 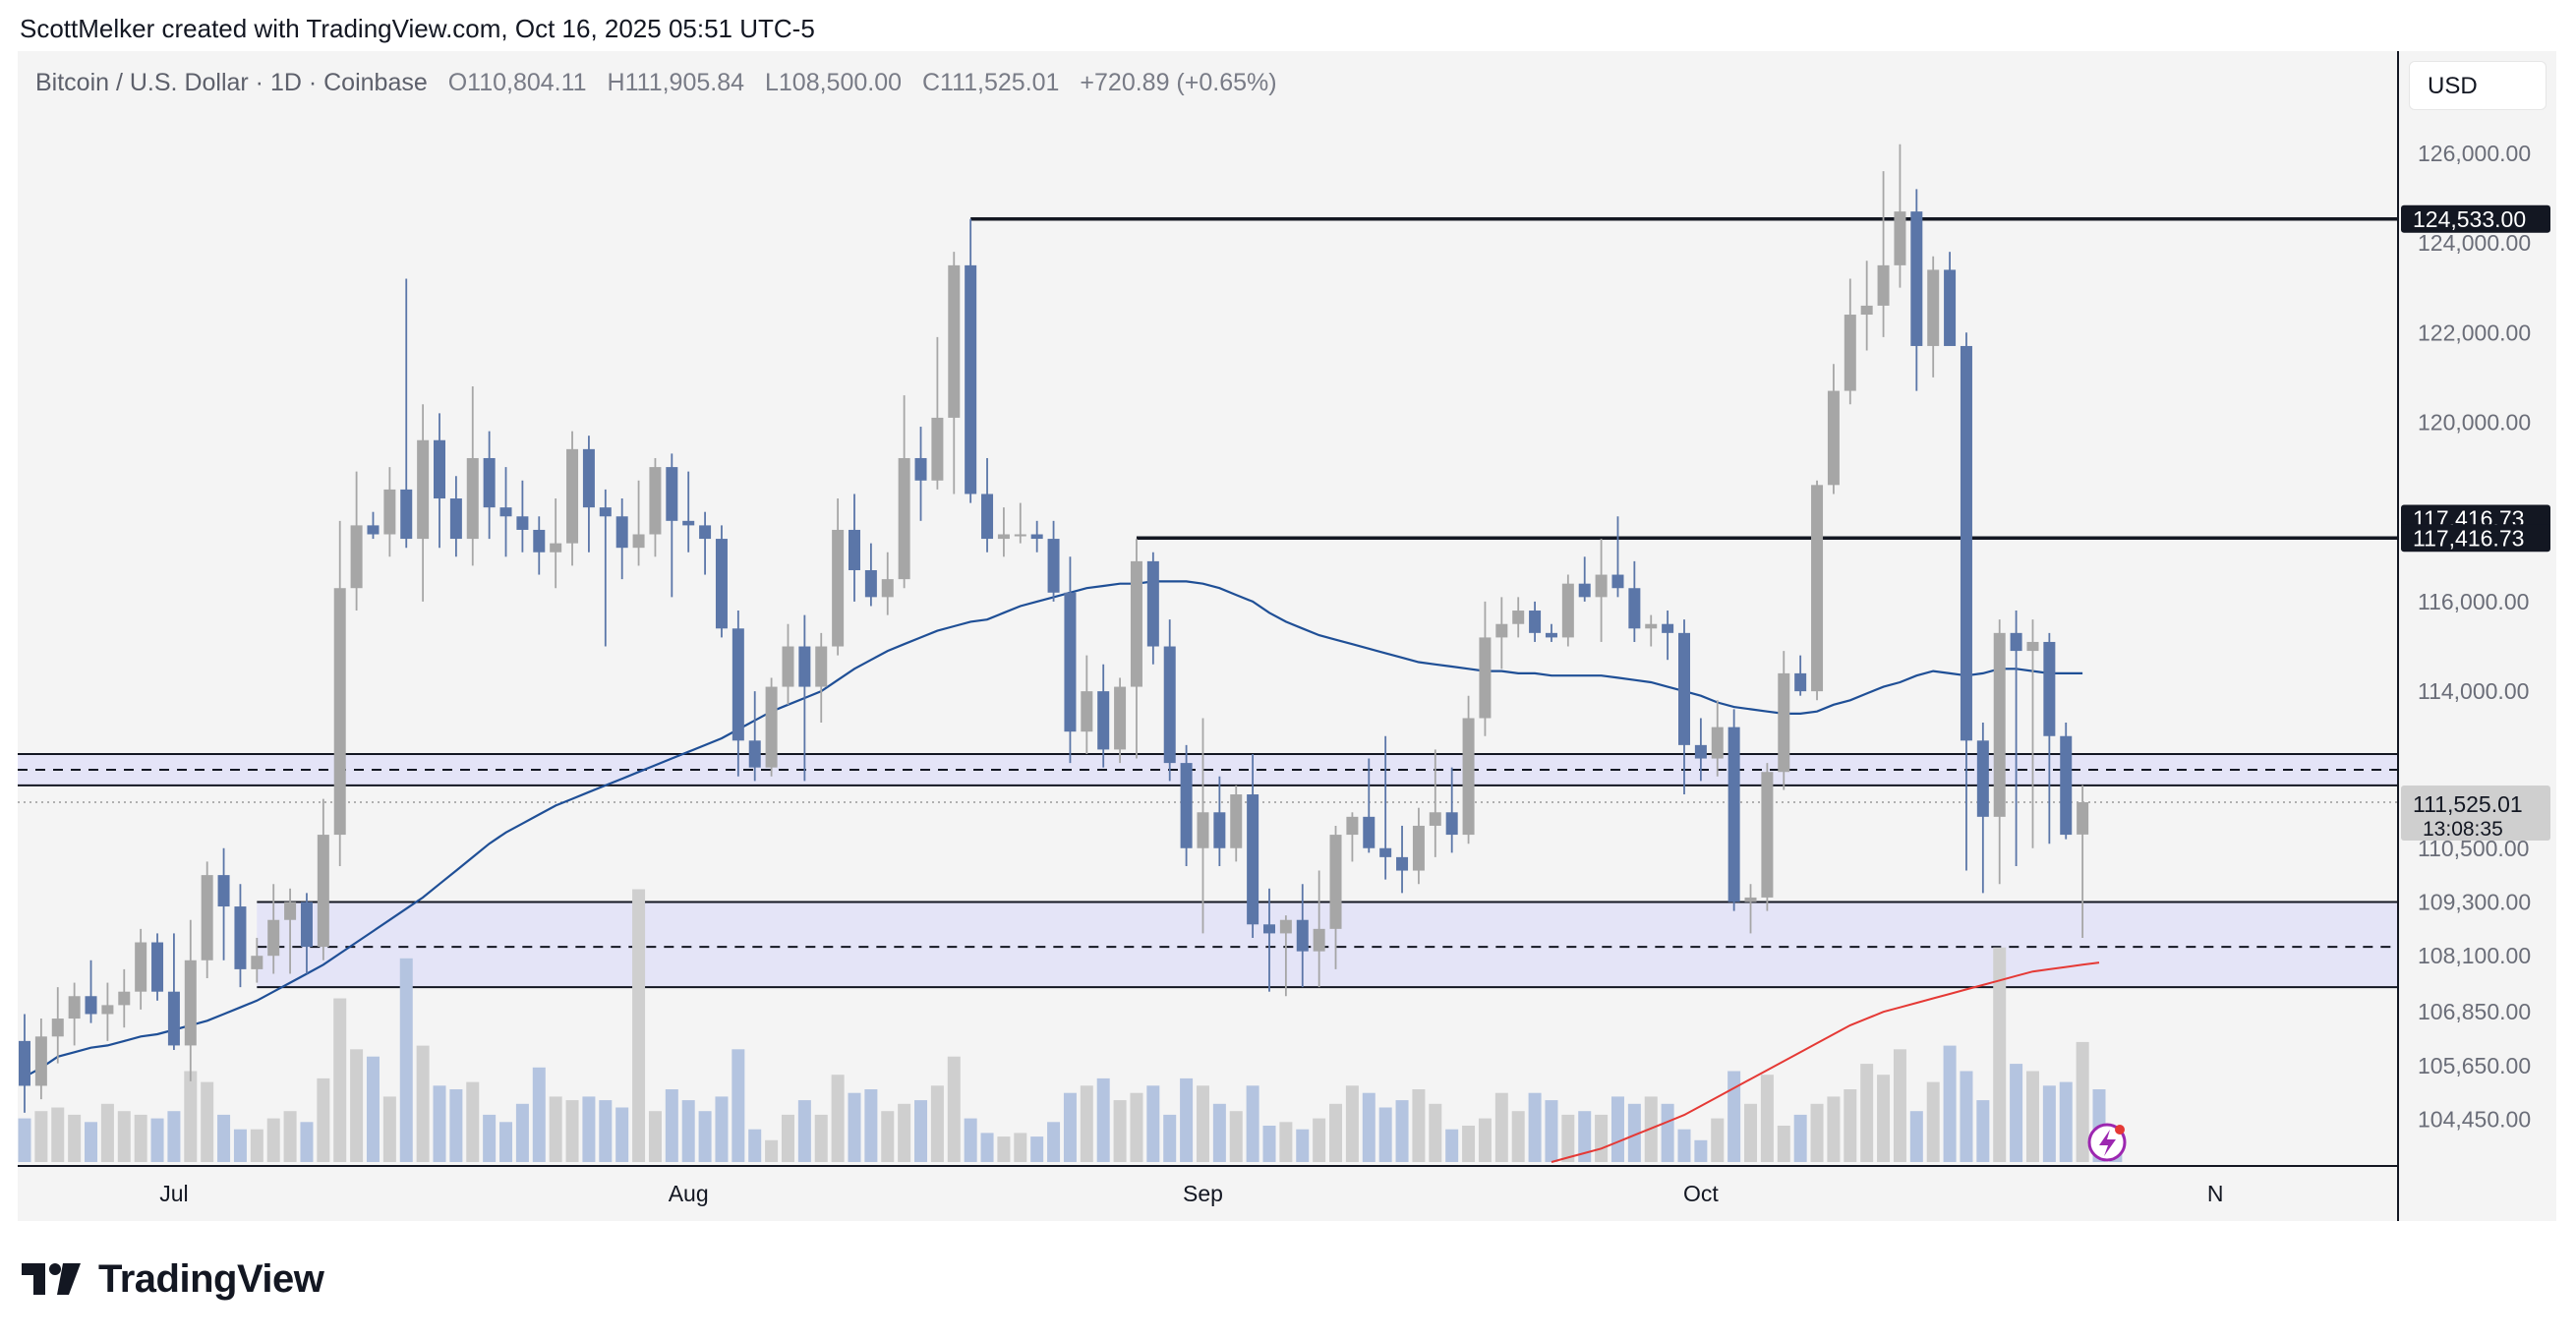 I want to click on x-tick-label: Jul, so click(x=173, y=1193).